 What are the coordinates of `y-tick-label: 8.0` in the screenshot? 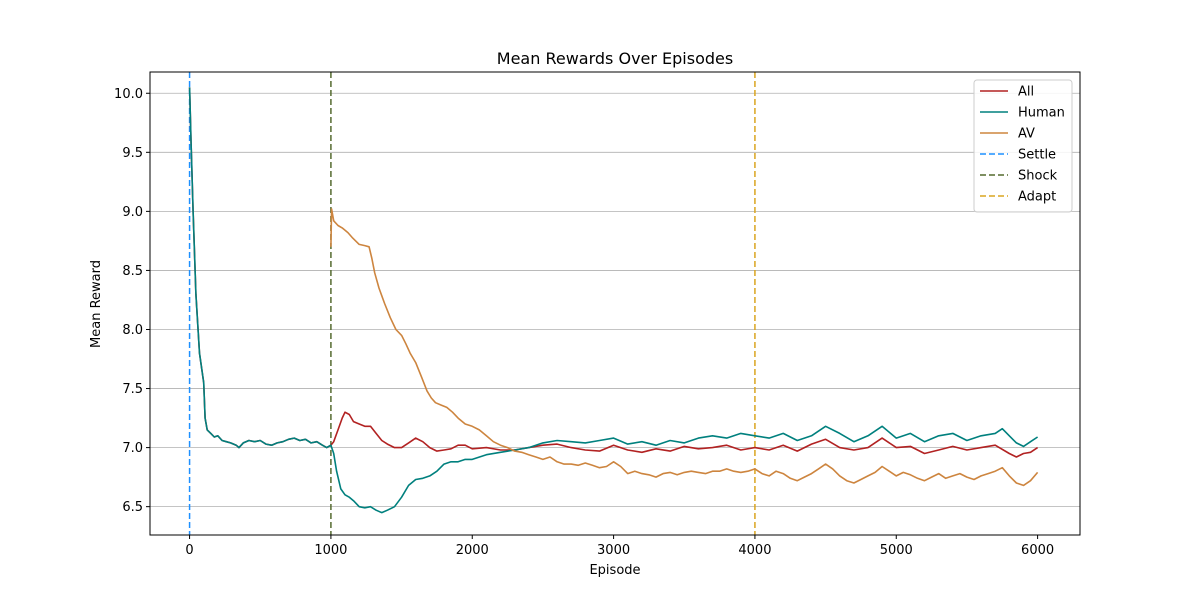 It's located at (132, 330).